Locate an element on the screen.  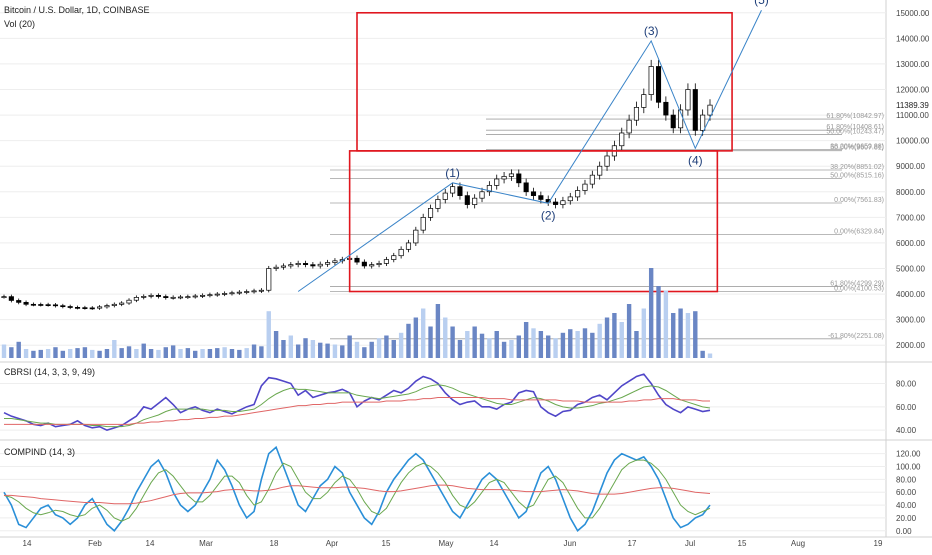
compind-pane is located at coordinates (357, 489).